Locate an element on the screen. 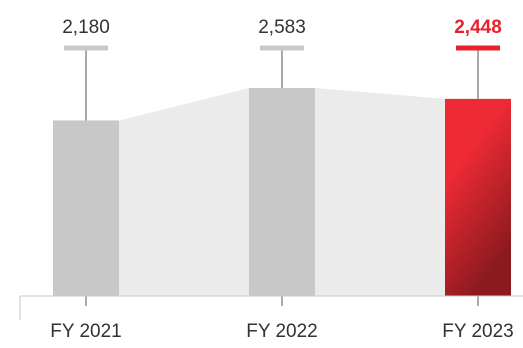  value-labels: 2,180 2,583 2,448 is located at coordinates (282, 27).